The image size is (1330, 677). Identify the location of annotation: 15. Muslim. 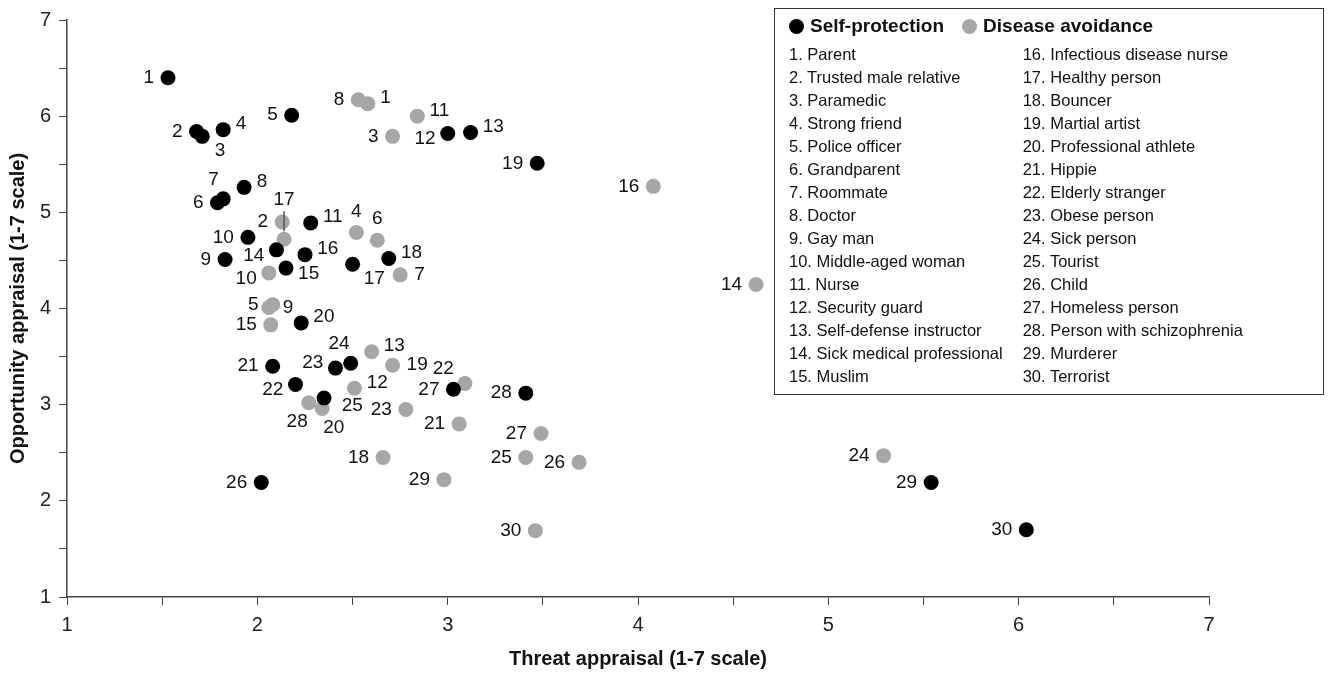
(829, 376).